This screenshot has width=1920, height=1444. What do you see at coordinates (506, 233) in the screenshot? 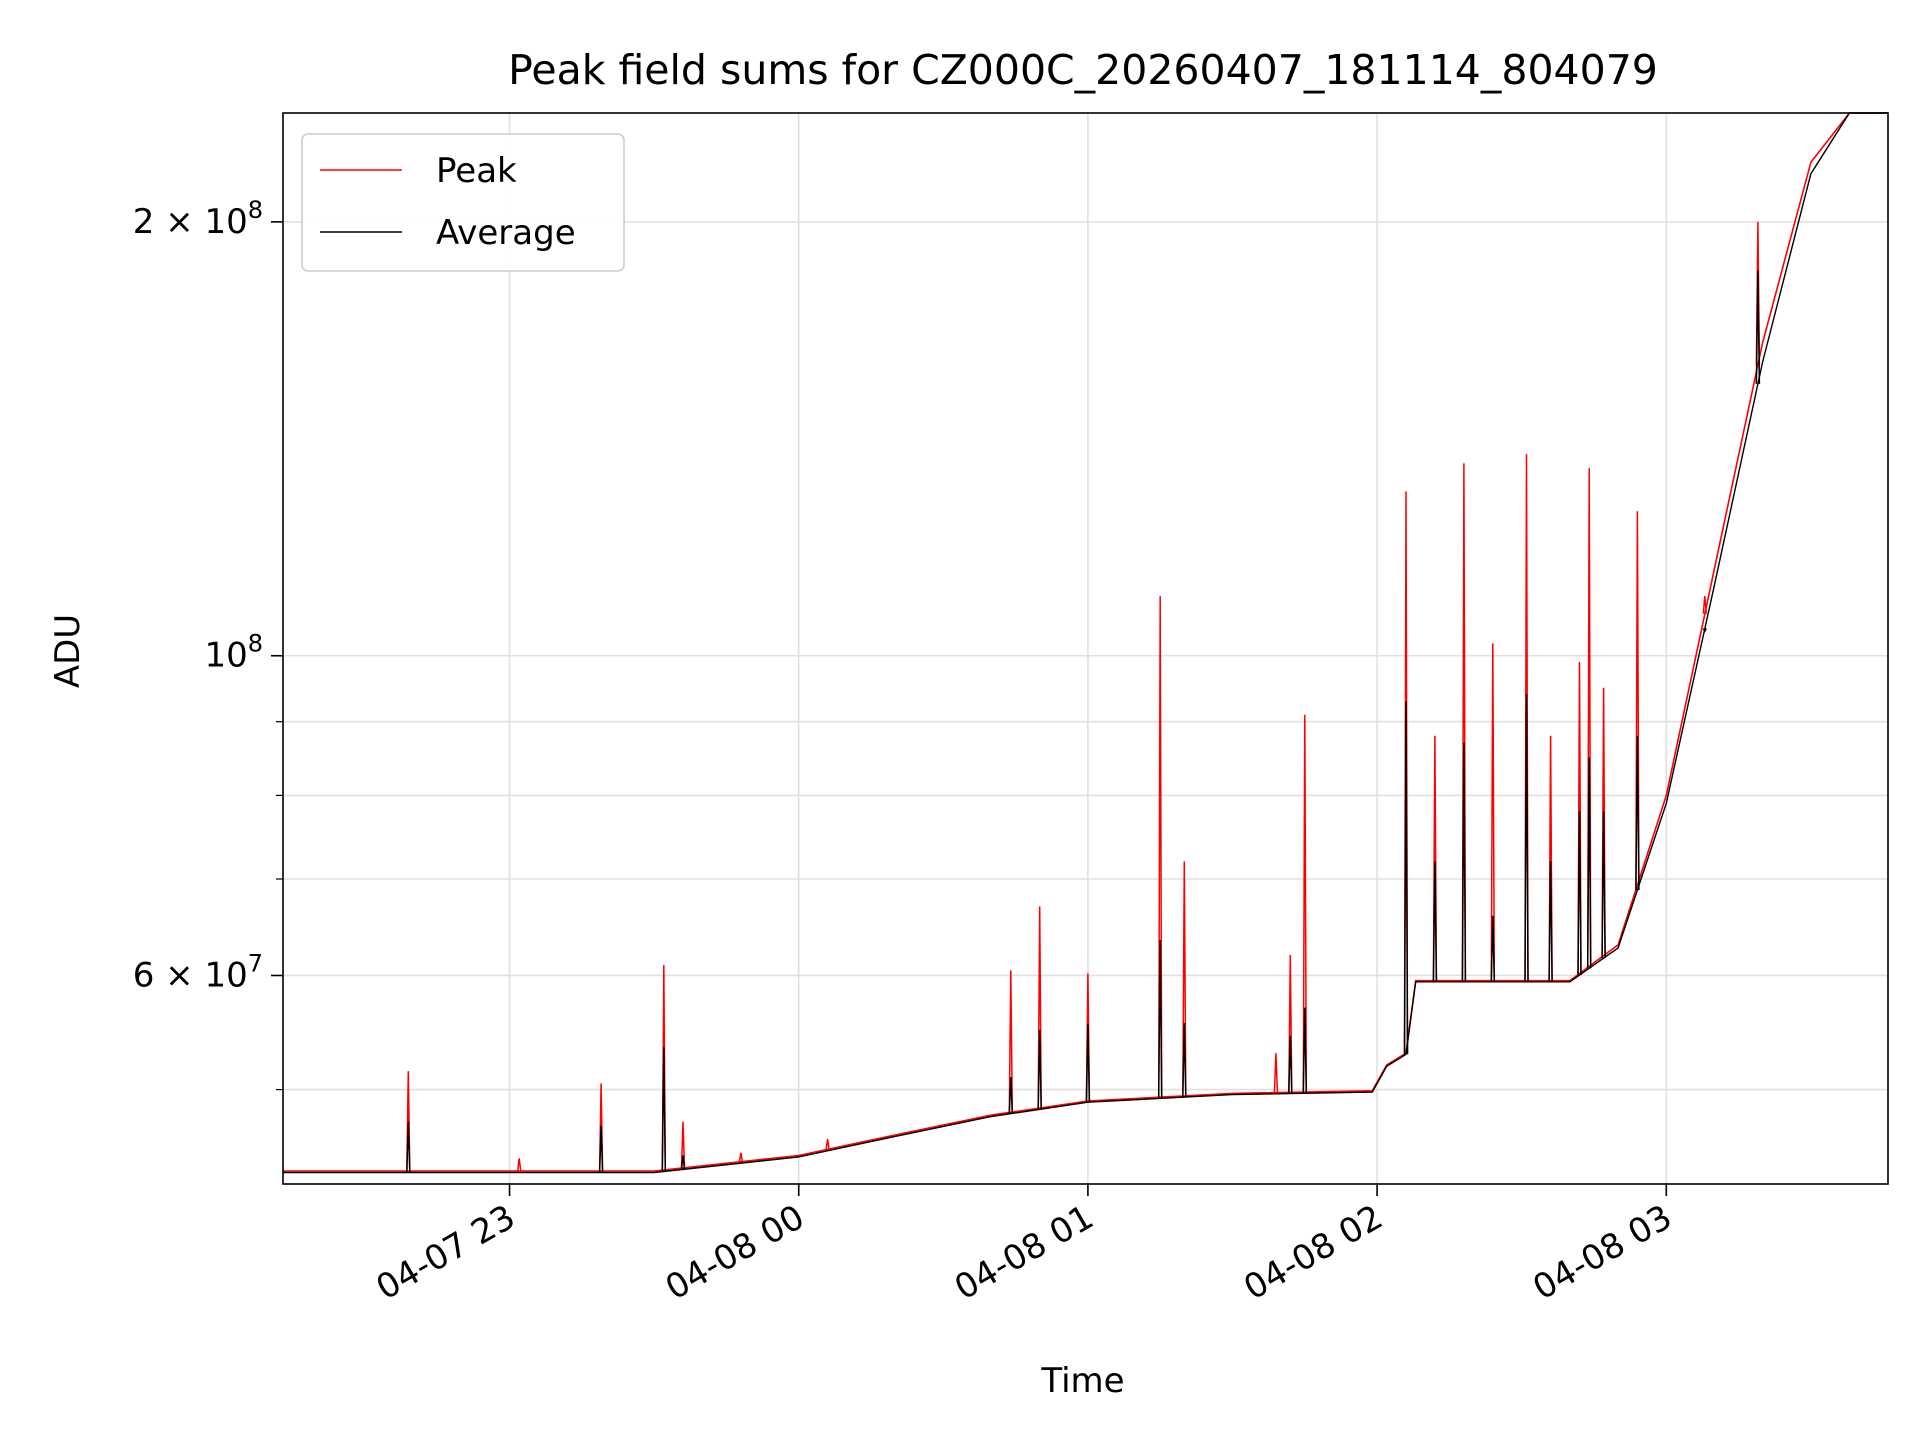
I see `legend-label-average: Average` at bounding box center [506, 233].